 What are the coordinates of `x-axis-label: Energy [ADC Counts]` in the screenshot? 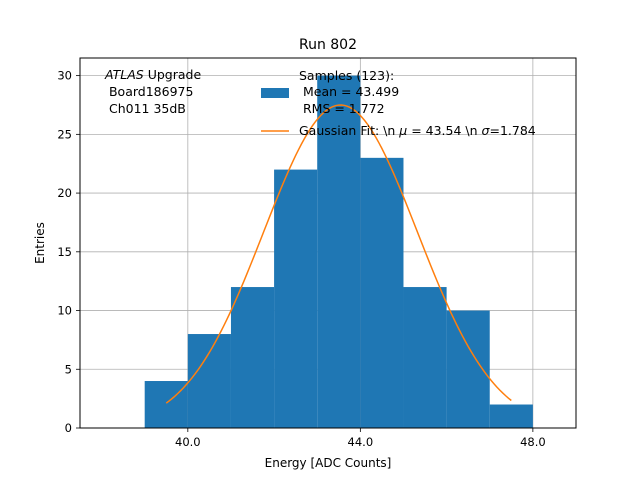 It's located at (328, 463).